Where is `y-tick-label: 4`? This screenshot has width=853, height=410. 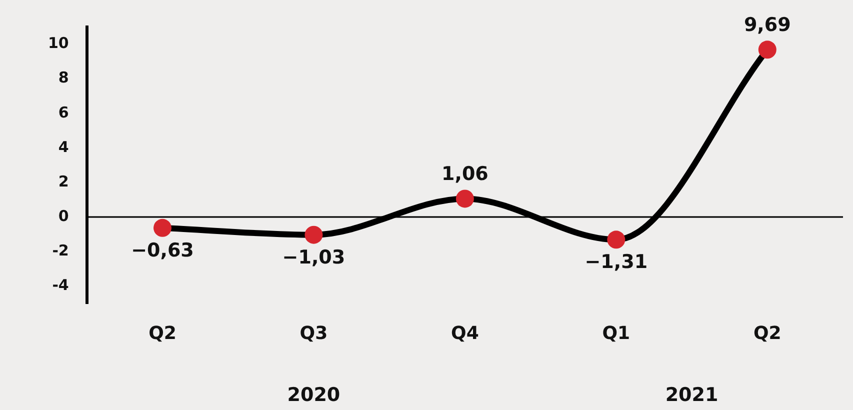
y-tick-label: 4 is located at coordinates (63, 147).